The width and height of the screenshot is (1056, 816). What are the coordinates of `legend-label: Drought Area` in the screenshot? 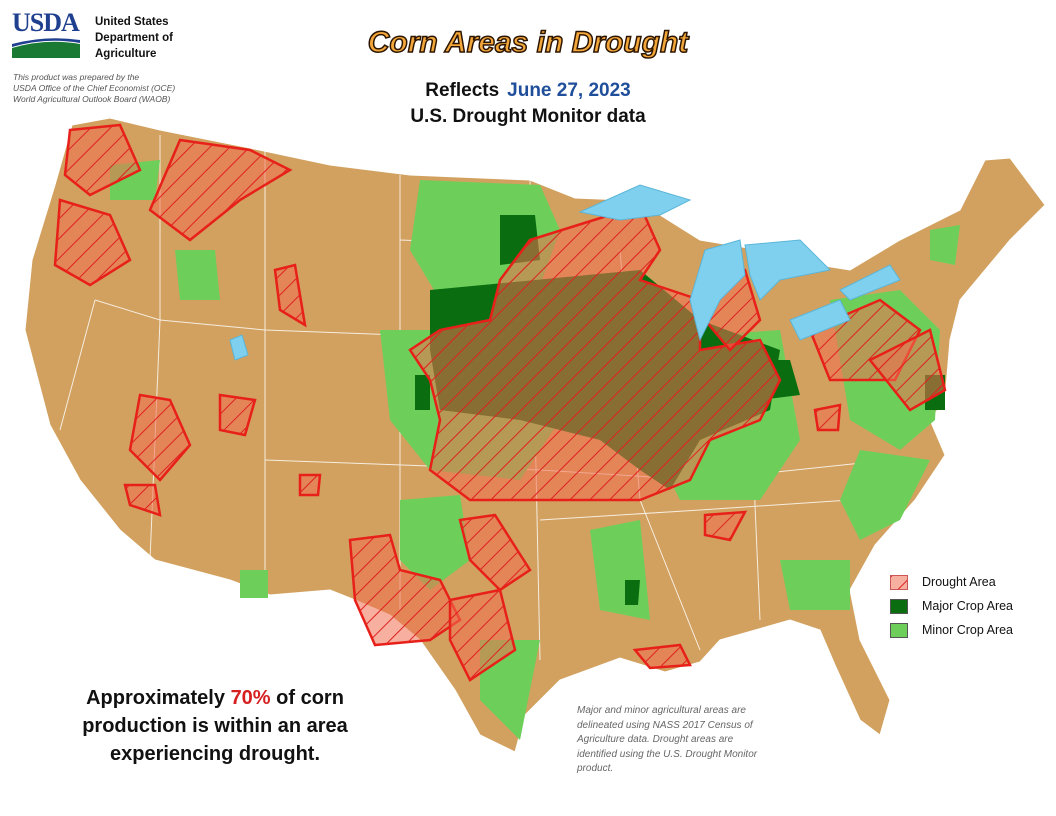 It's located at (959, 582).